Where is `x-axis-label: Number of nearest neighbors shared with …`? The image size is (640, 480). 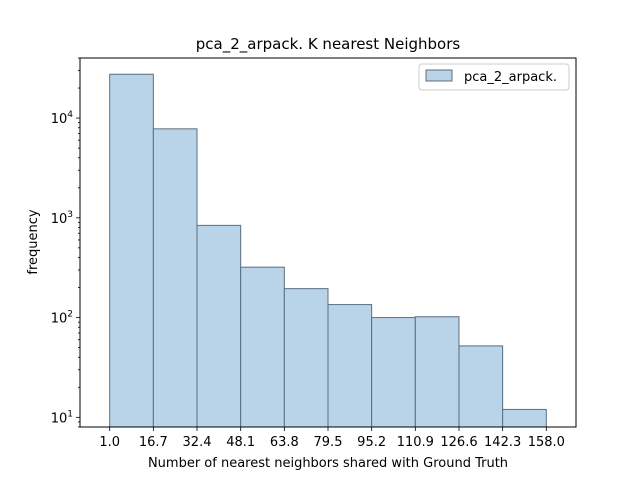
x-axis-label: Number of nearest neighbors shared with … is located at coordinates (328, 463).